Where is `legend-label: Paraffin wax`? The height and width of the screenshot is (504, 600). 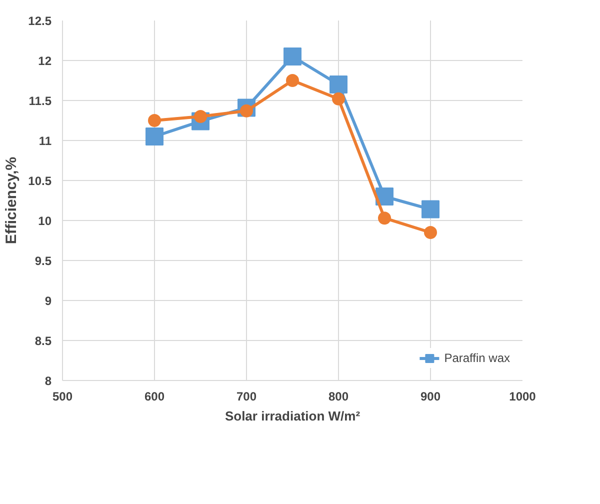
legend-label: Paraffin wax is located at coordinates (477, 358).